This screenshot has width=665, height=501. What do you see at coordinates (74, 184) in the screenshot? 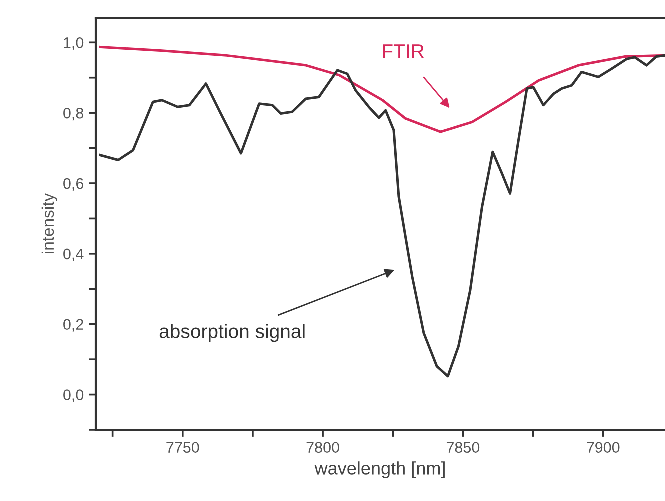
I see `y-tick-label: 0,6` at bounding box center [74, 184].